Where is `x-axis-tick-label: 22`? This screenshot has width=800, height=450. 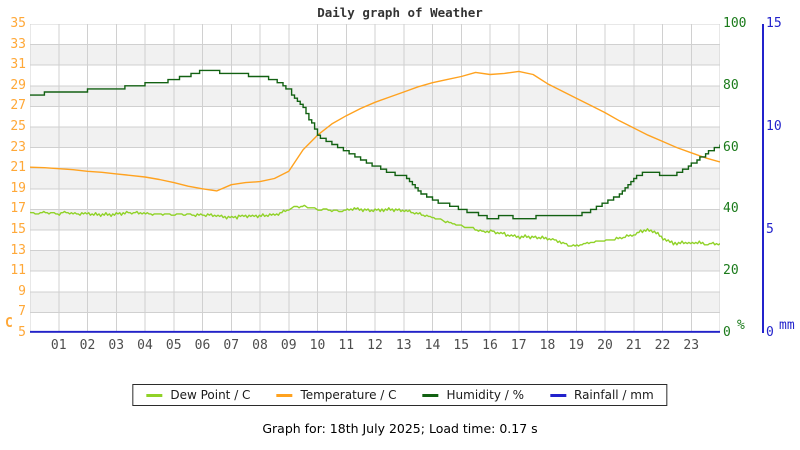
x-axis-tick-label: 22 is located at coordinates (662, 345).